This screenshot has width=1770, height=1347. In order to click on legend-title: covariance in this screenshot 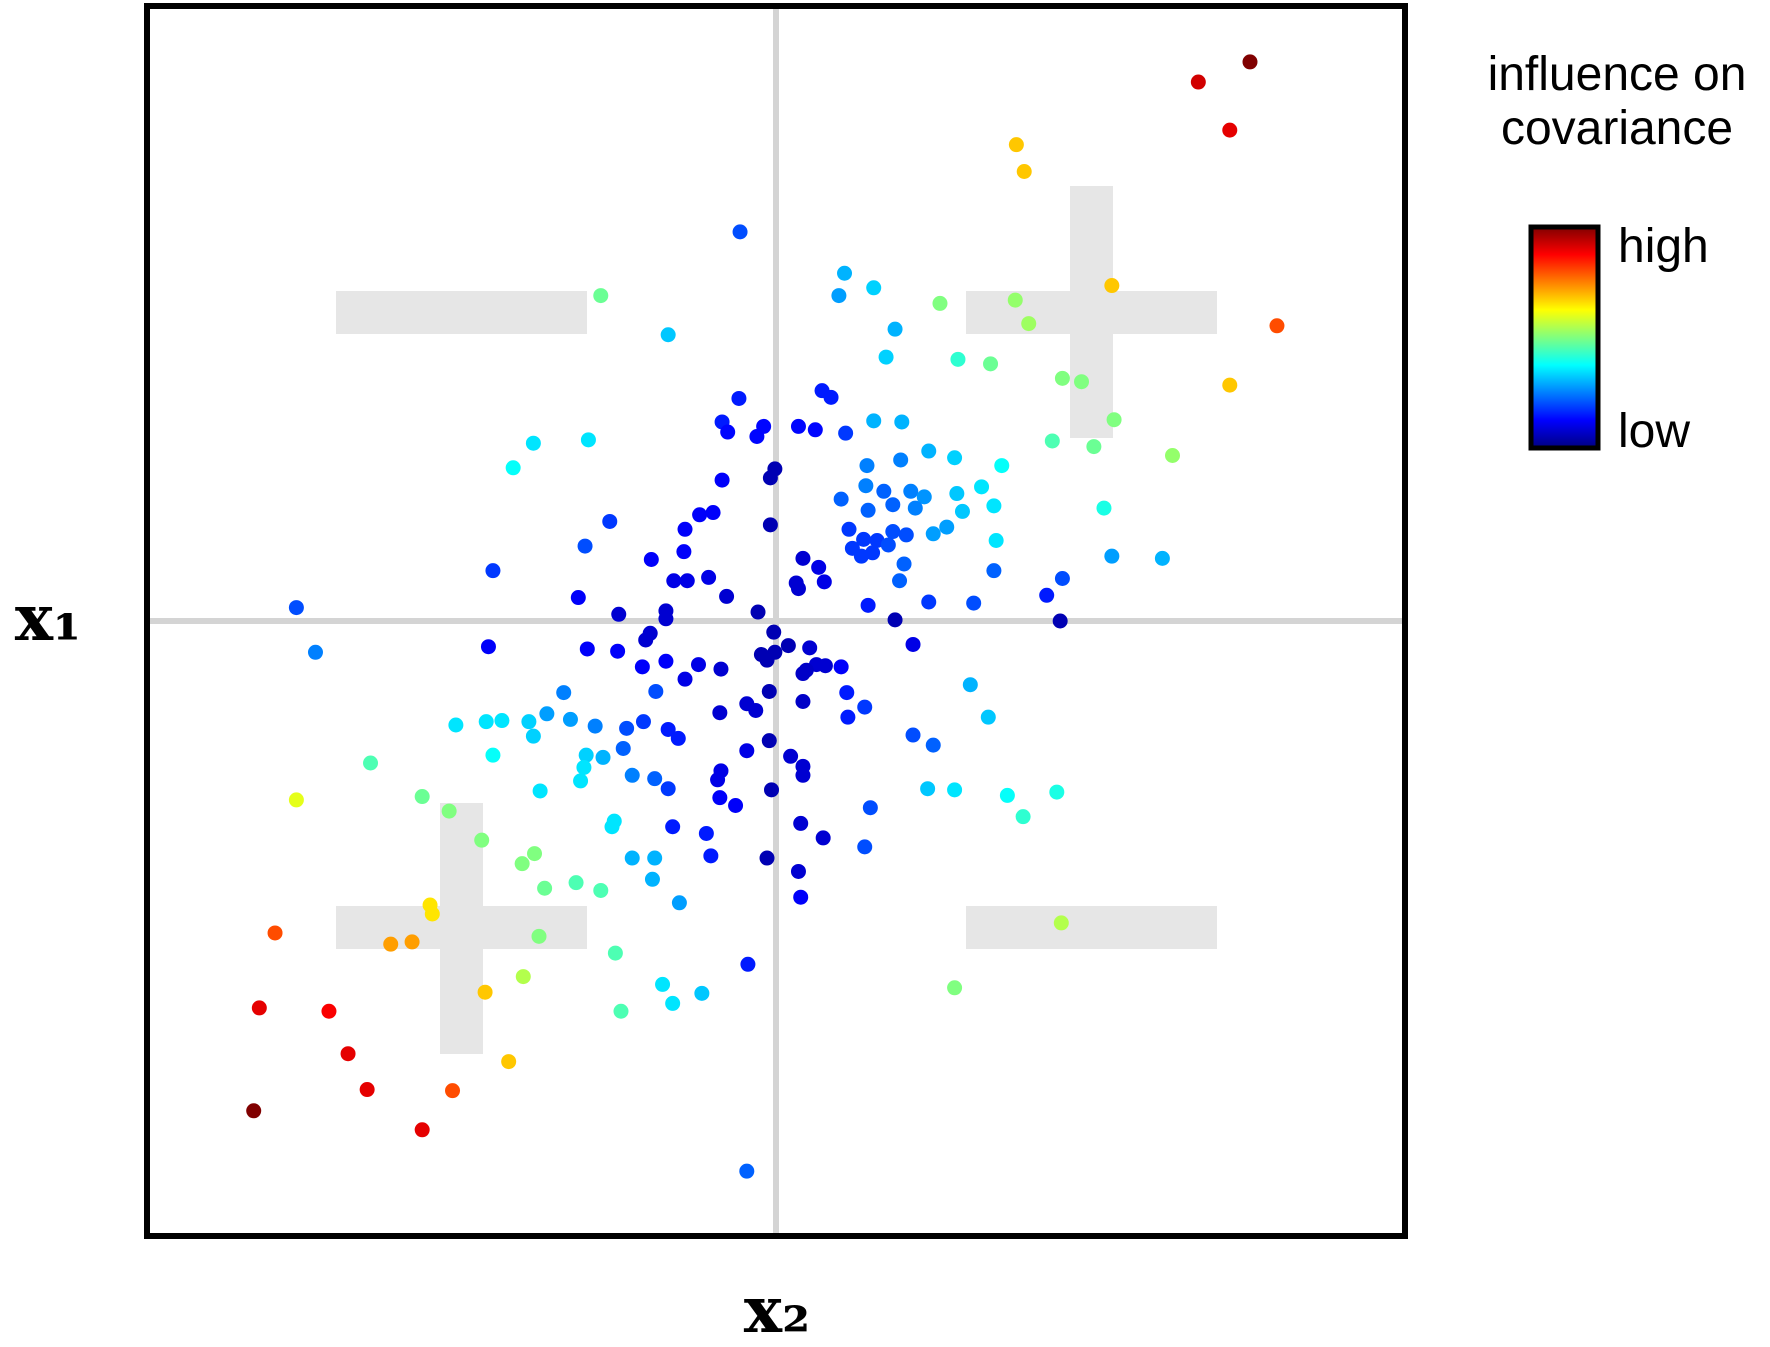, I will do `click(1617, 128)`.